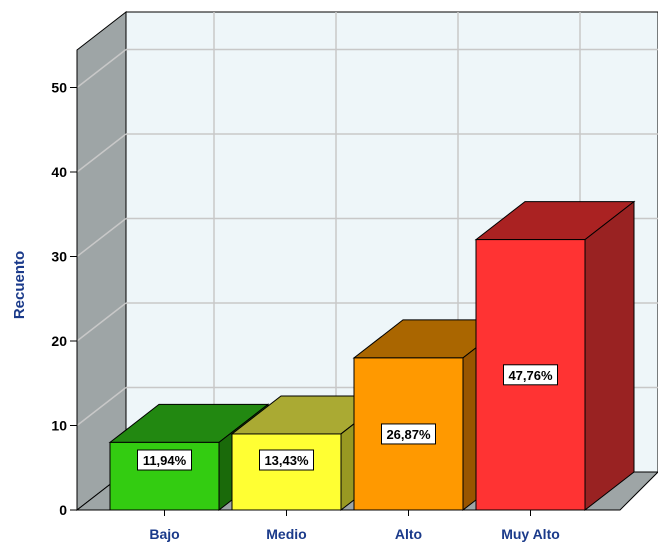 This screenshot has height=543, width=658. What do you see at coordinates (408, 534) in the screenshot?
I see `x-category-label: Alto` at bounding box center [408, 534].